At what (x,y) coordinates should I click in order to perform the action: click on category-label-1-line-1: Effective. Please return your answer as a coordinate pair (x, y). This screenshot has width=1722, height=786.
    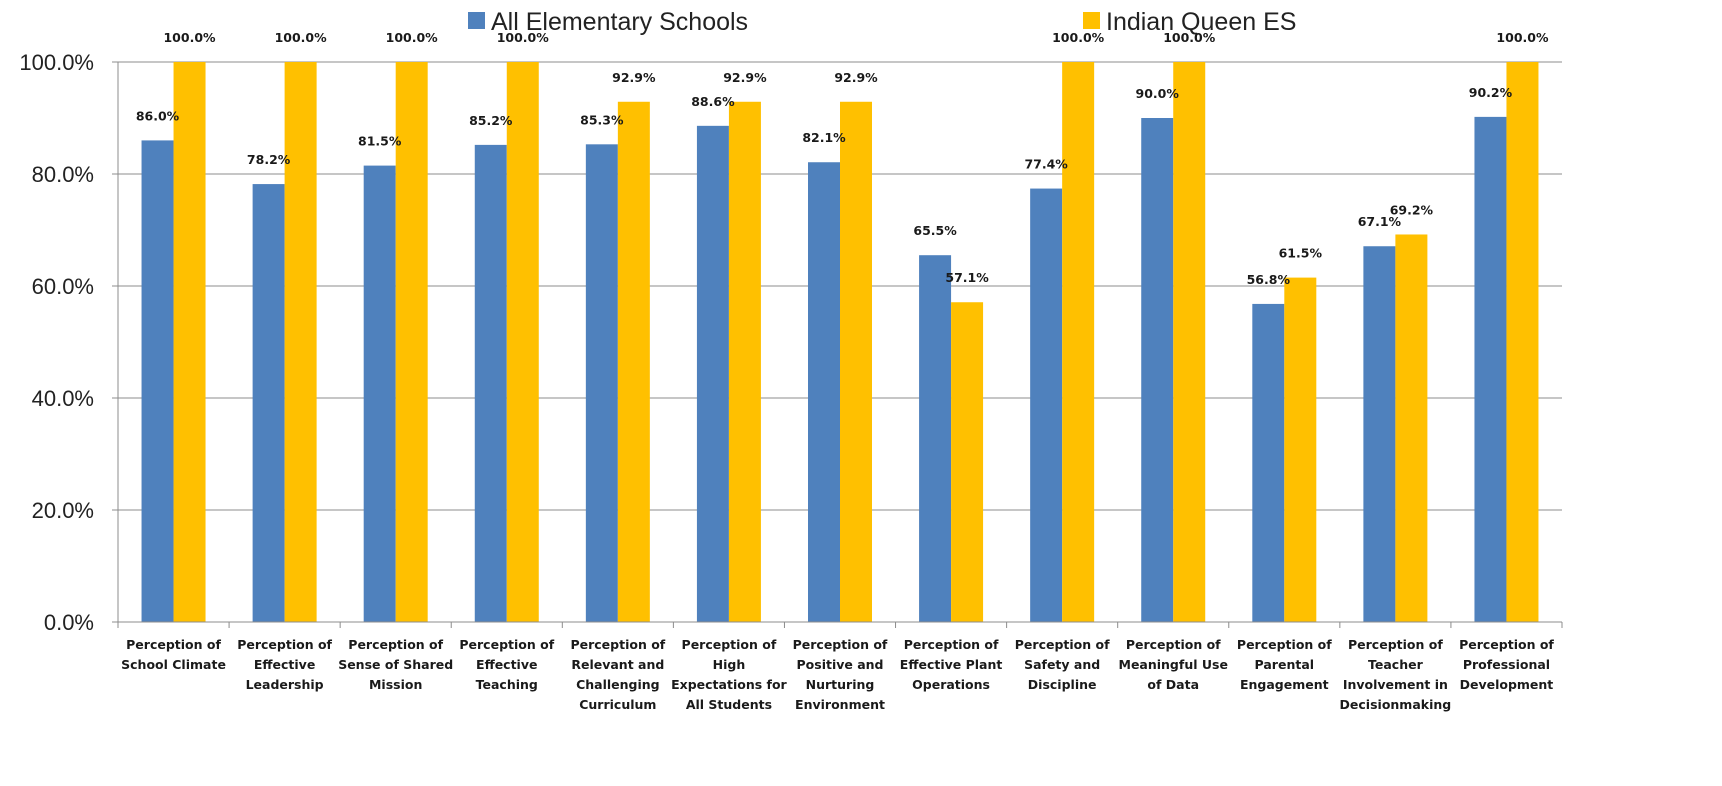
    Looking at the image, I should click on (284, 664).